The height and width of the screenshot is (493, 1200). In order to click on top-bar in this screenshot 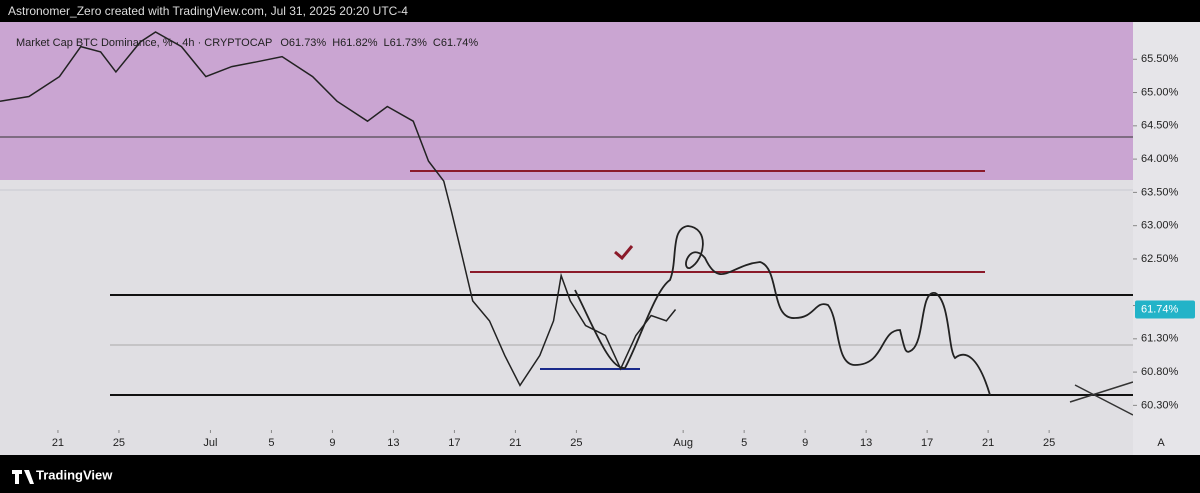, I will do `click(600, 11)`.